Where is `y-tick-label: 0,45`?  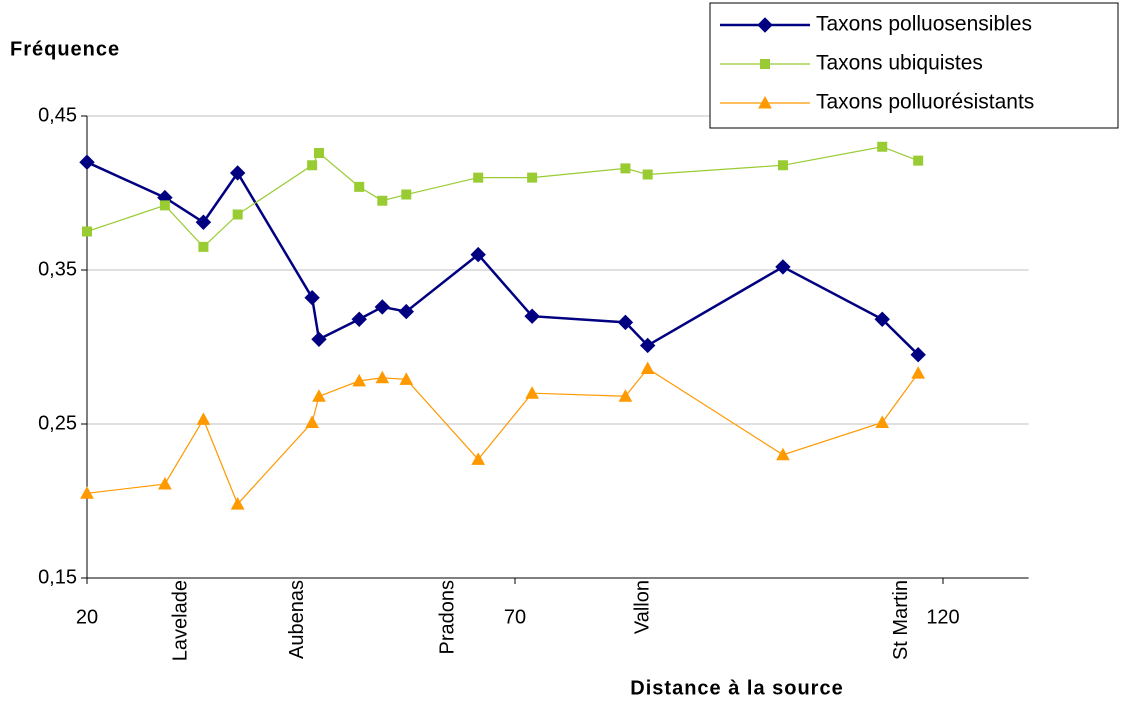 y-tick-label: 0,45 is located at coordinates (57, 115).